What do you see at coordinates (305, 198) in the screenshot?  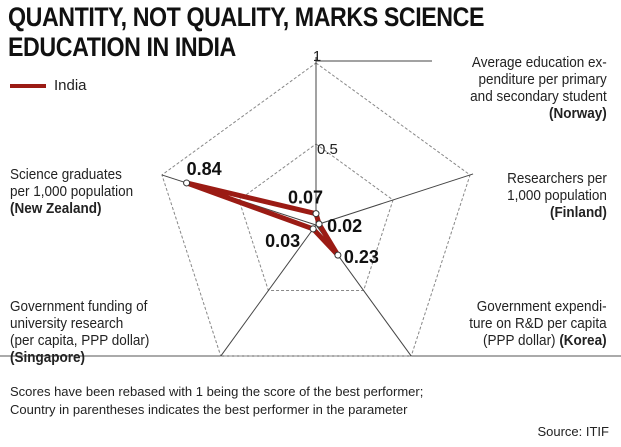 I see `data-label: 0.07` at bounding box center [305, 198].